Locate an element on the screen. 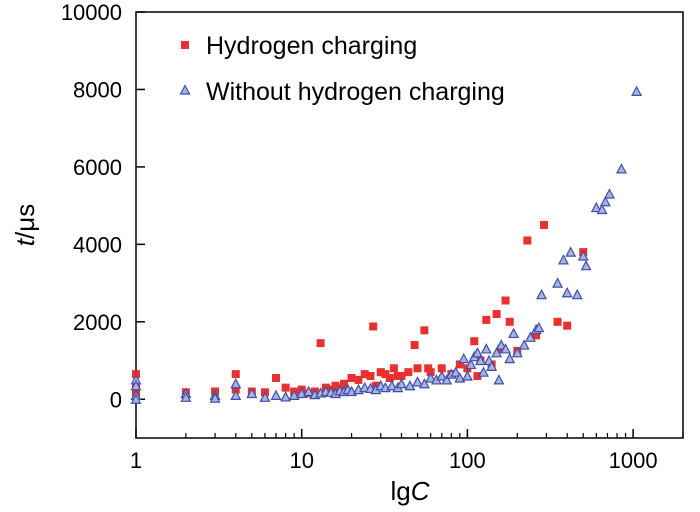 The width and height of the screenshot is (700, 512). legend-marker-hydrogen-charging is located at coordinates (185, 45).